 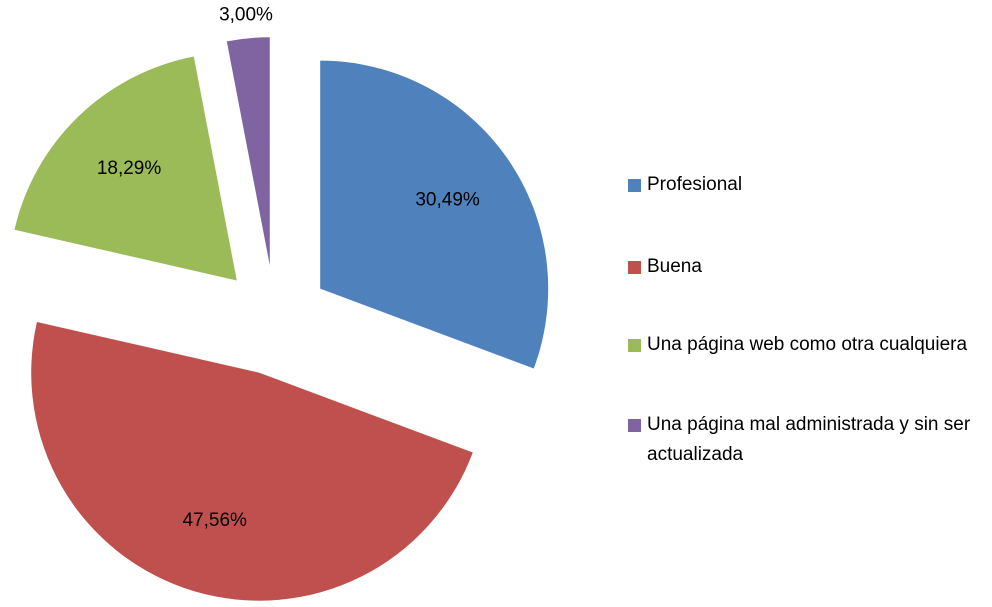 I want to click on legend-item: Buena, so click(x=808, y=267).